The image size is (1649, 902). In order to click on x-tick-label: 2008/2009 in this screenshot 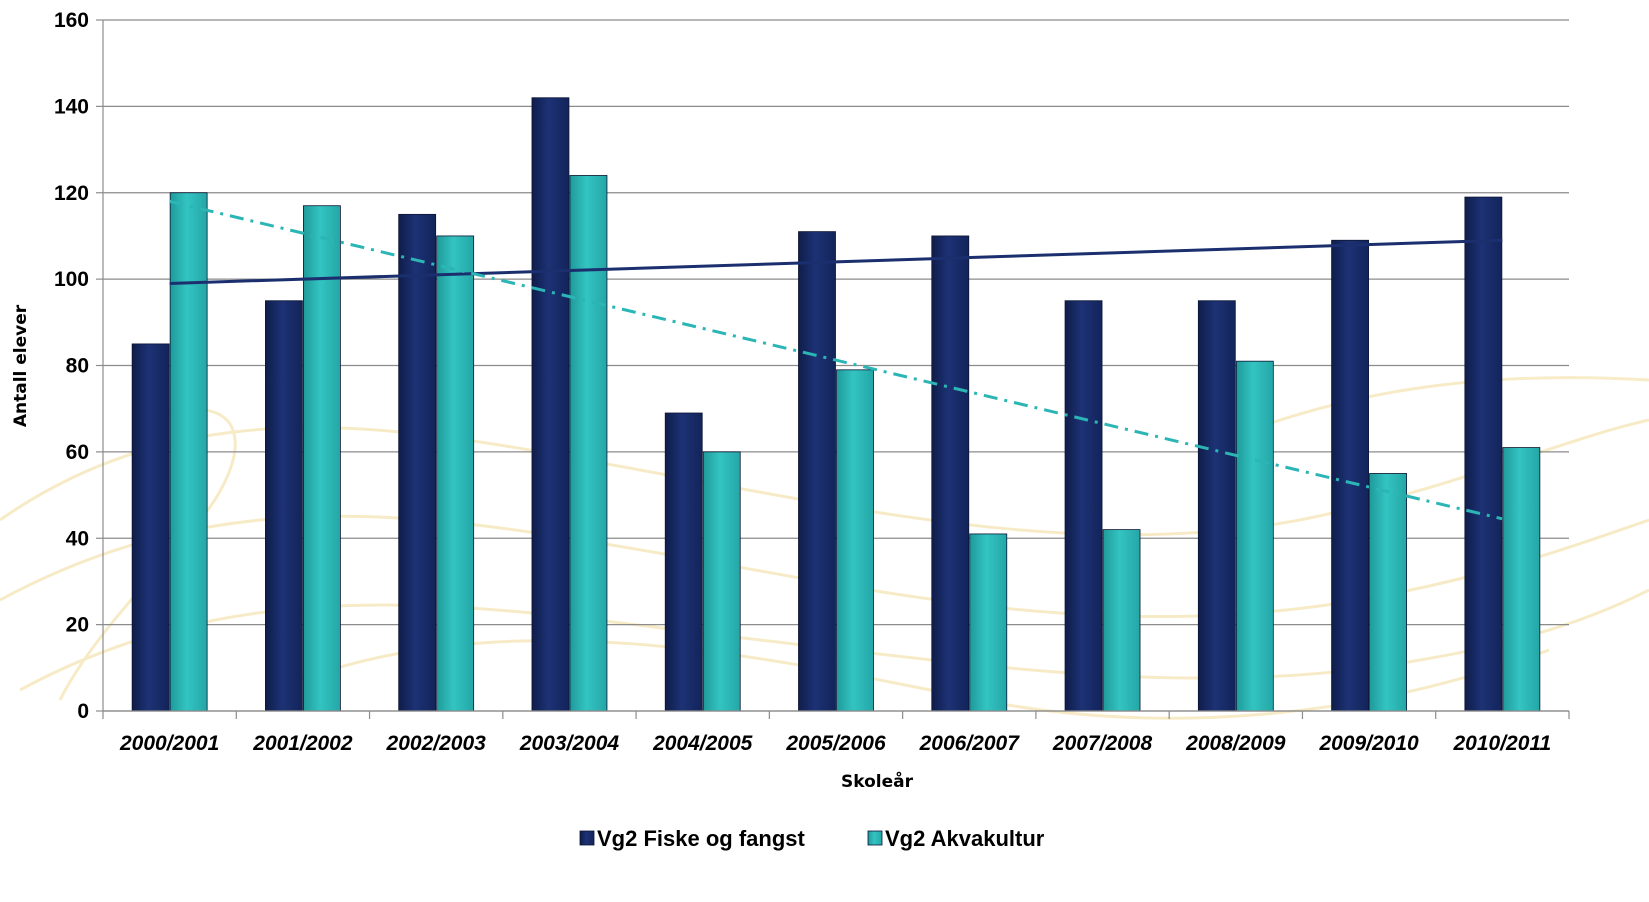, I will do `click(1235, 743)`.